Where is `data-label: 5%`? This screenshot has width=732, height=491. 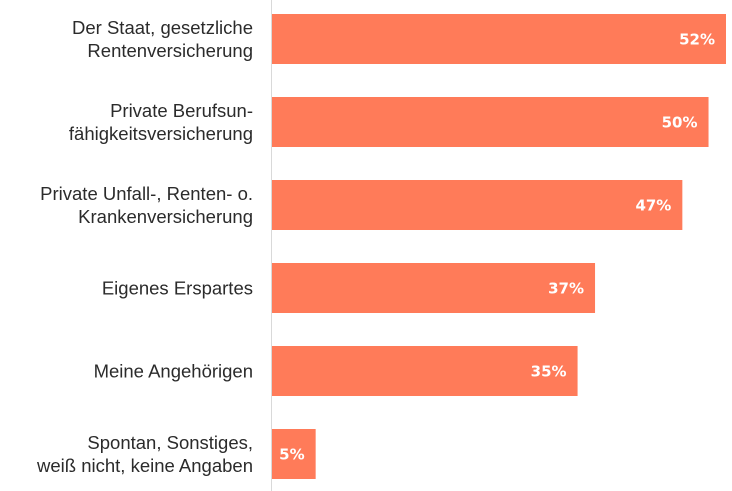 data-label: 5% is located at coordinates (291, 455).